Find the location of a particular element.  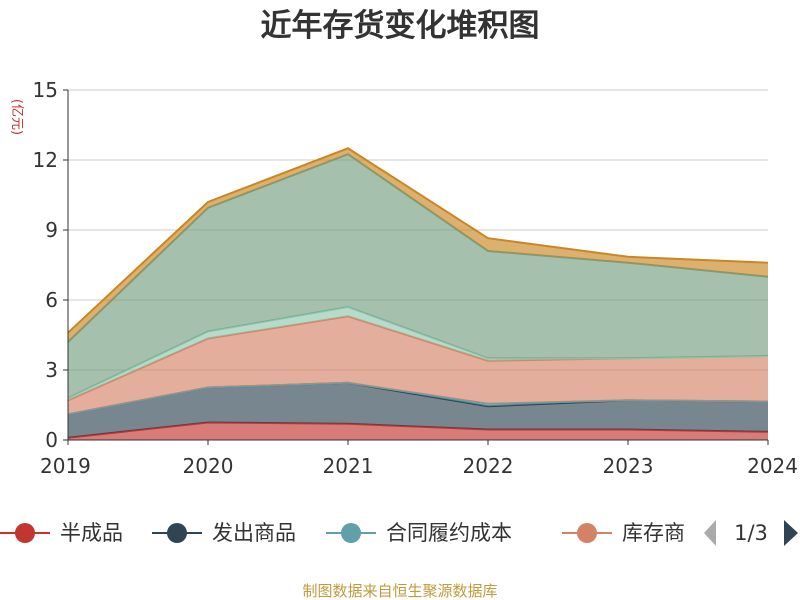

legend: 1/3 半成品 发出商品 合同履约成本 库存商 is located at coordinates (399, 533).